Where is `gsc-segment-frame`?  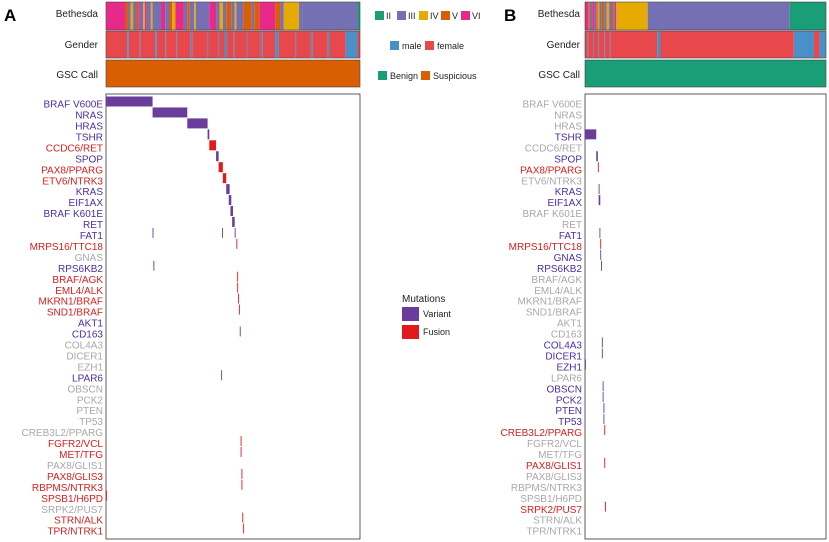 gsc-segment-frame is located at coordinates (705, 73).